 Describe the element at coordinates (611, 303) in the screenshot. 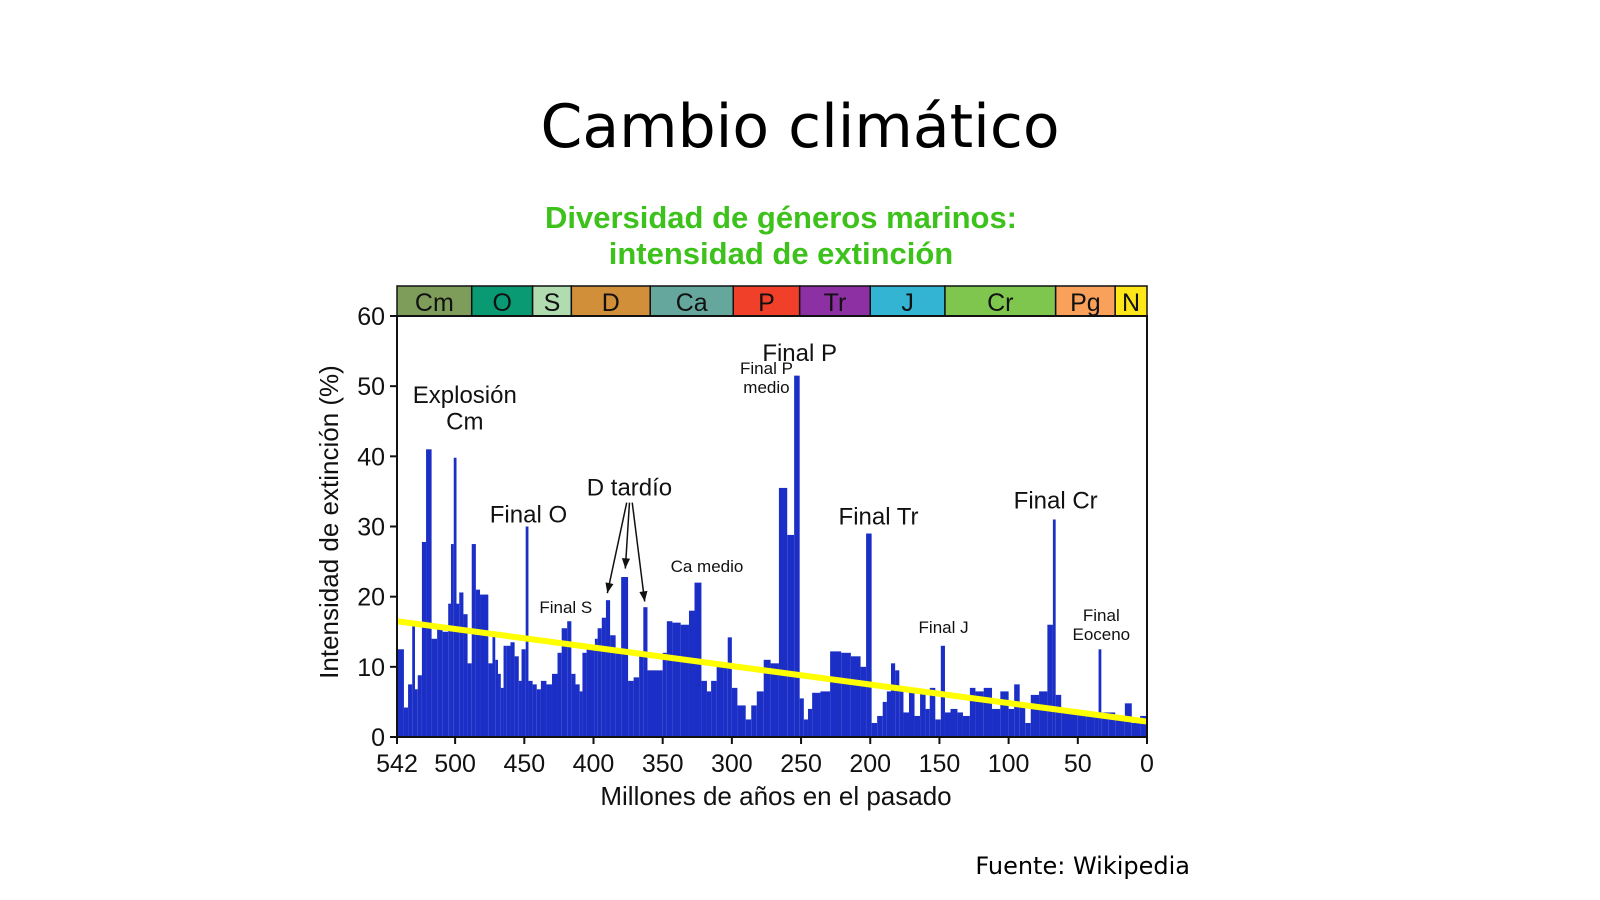

I see `period-label: D` at that location.